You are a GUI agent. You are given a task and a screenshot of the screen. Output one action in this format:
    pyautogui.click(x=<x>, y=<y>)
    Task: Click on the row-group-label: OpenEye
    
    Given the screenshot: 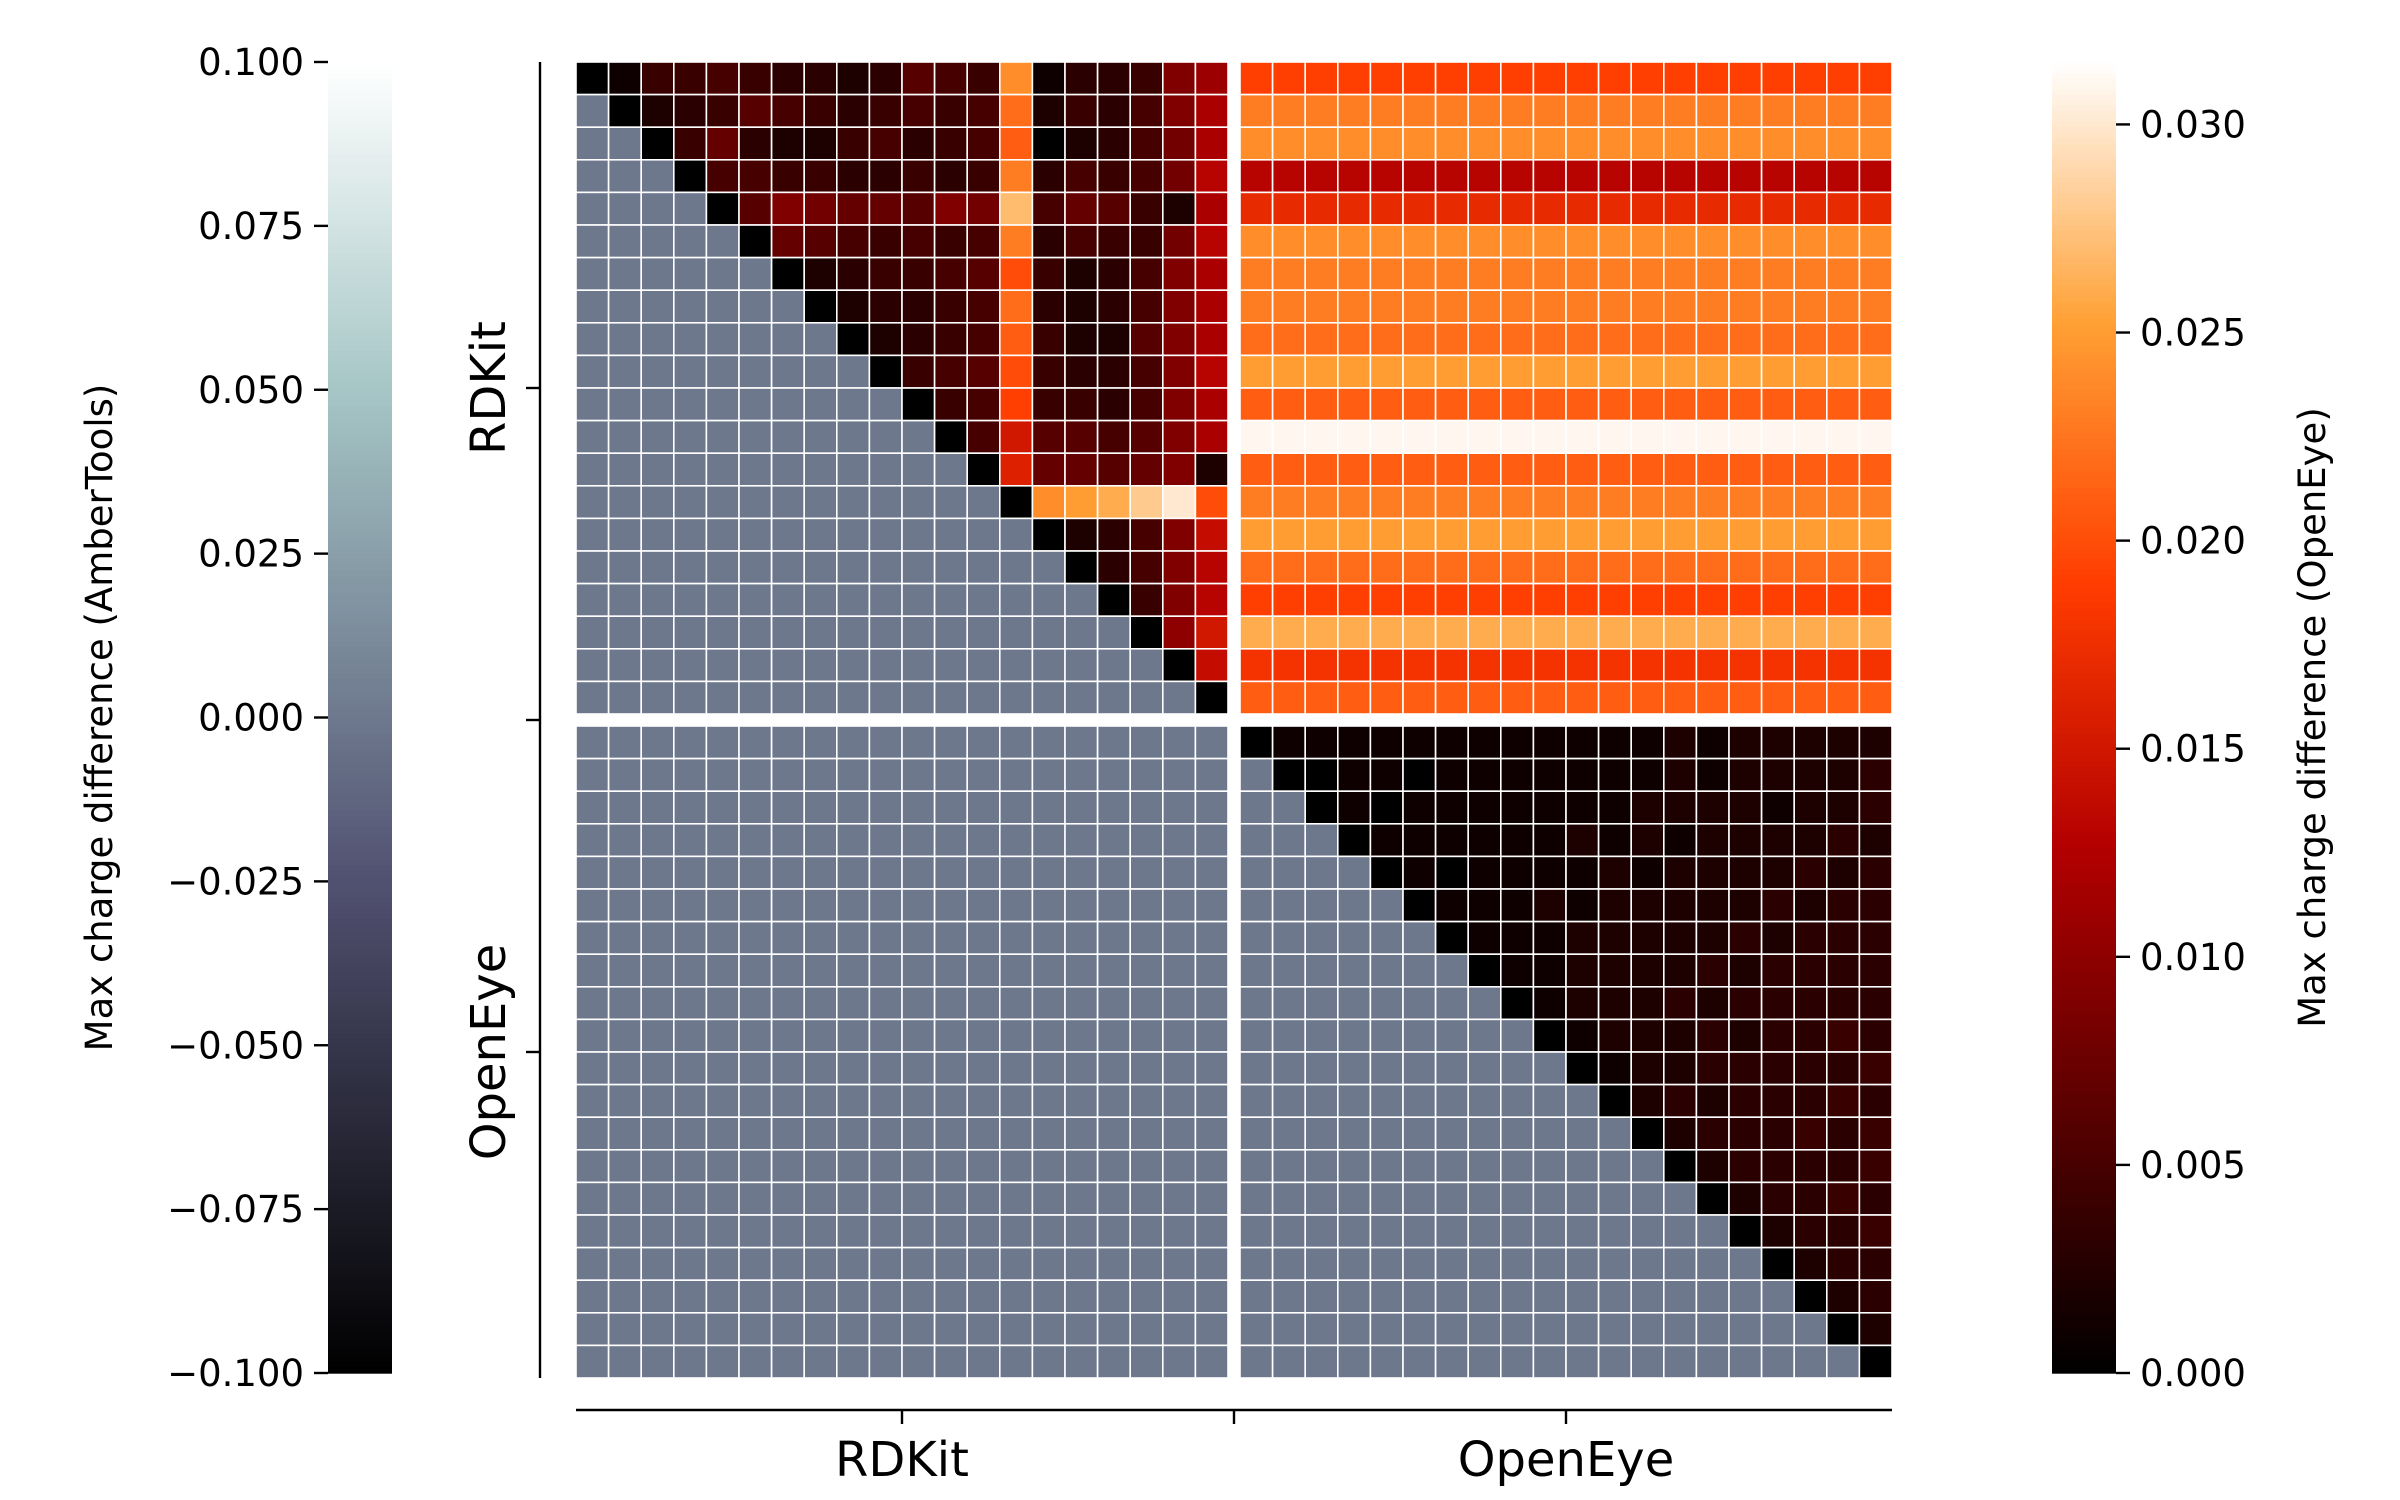 What is the action you would take?
    pyautogui.click(x=489, y=1052)
    